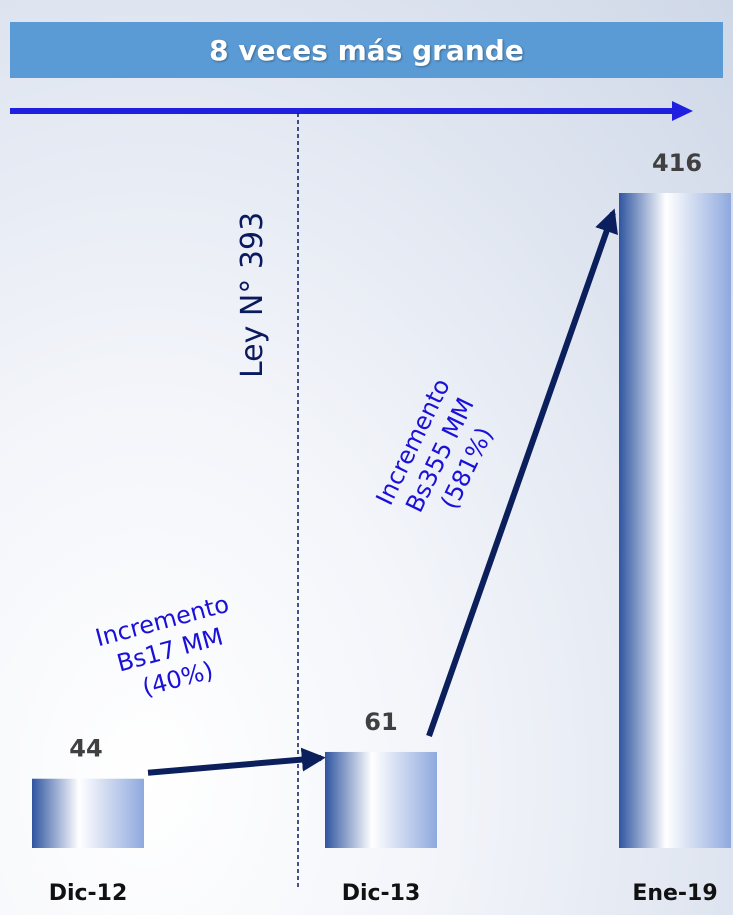  I want to click on timeline-arrow, so click(351, 111).